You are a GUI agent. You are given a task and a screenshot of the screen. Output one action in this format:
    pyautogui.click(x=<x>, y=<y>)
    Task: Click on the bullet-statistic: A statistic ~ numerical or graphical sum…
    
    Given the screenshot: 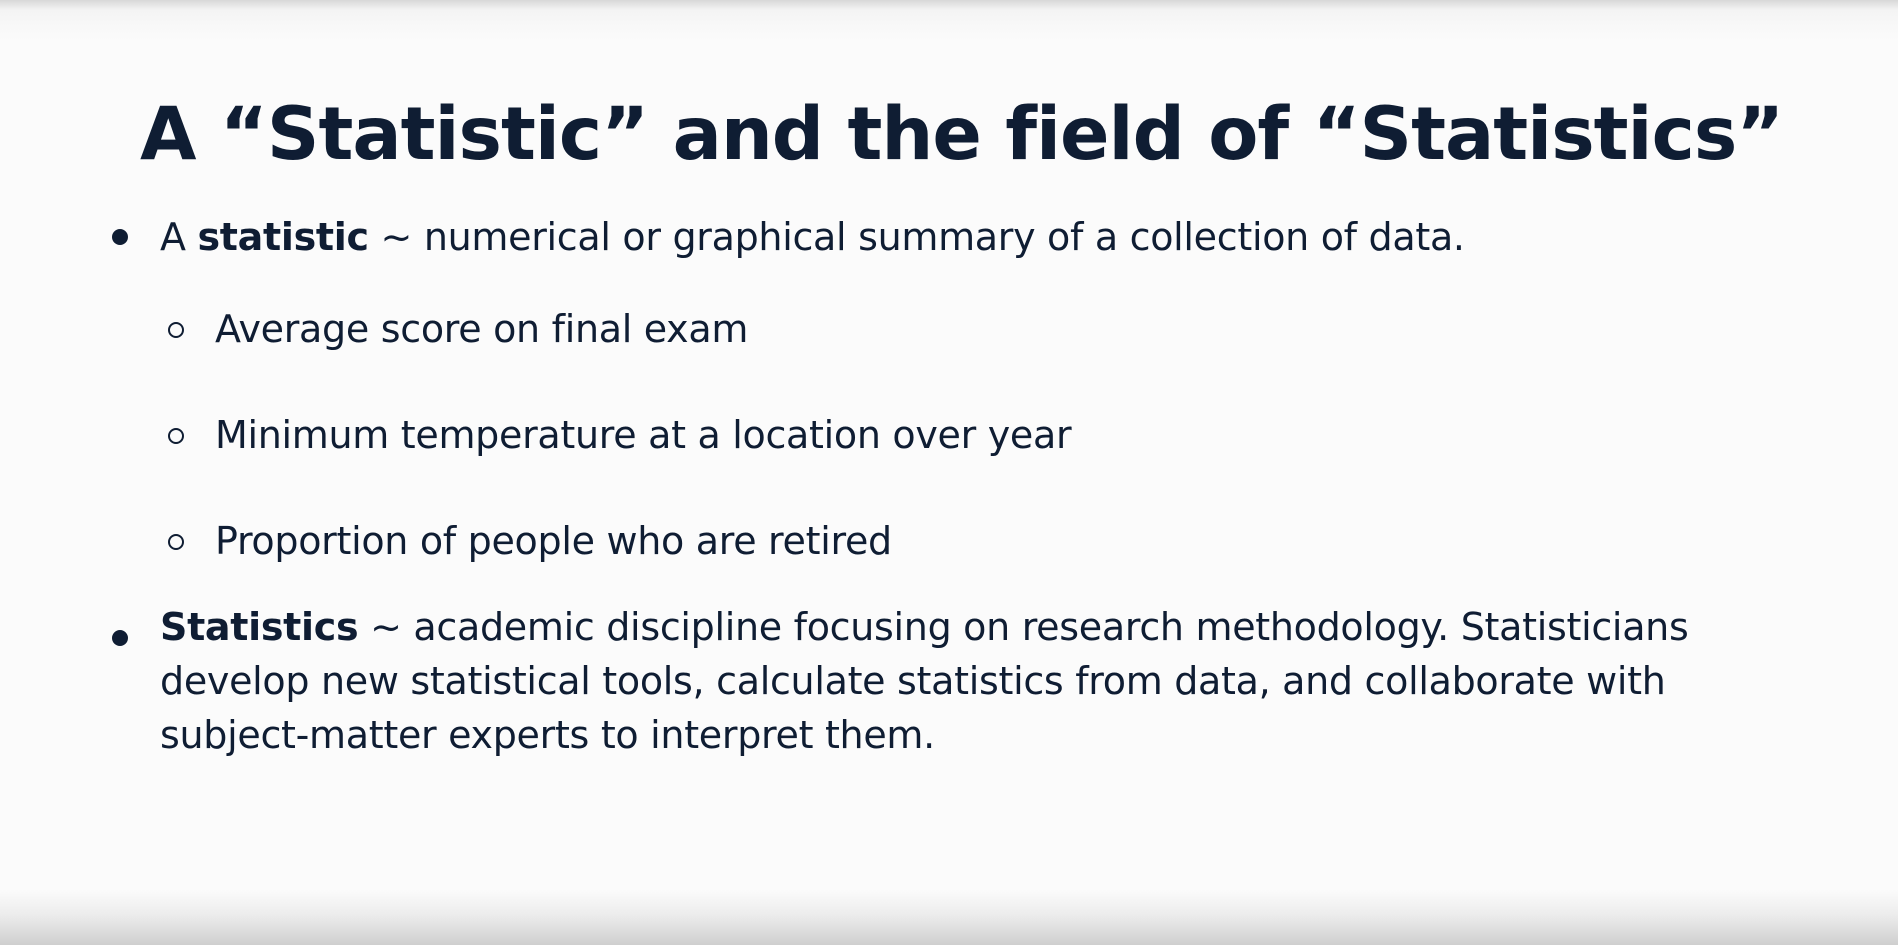 What is the action you would take?
    pyautogui.click(x=940, y=237)
    